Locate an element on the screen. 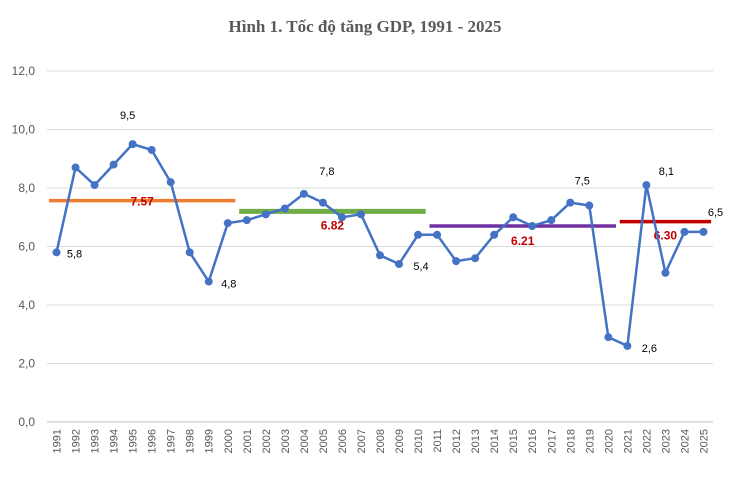  x-tick-label: 2016 is located at coordinates (533, 441).